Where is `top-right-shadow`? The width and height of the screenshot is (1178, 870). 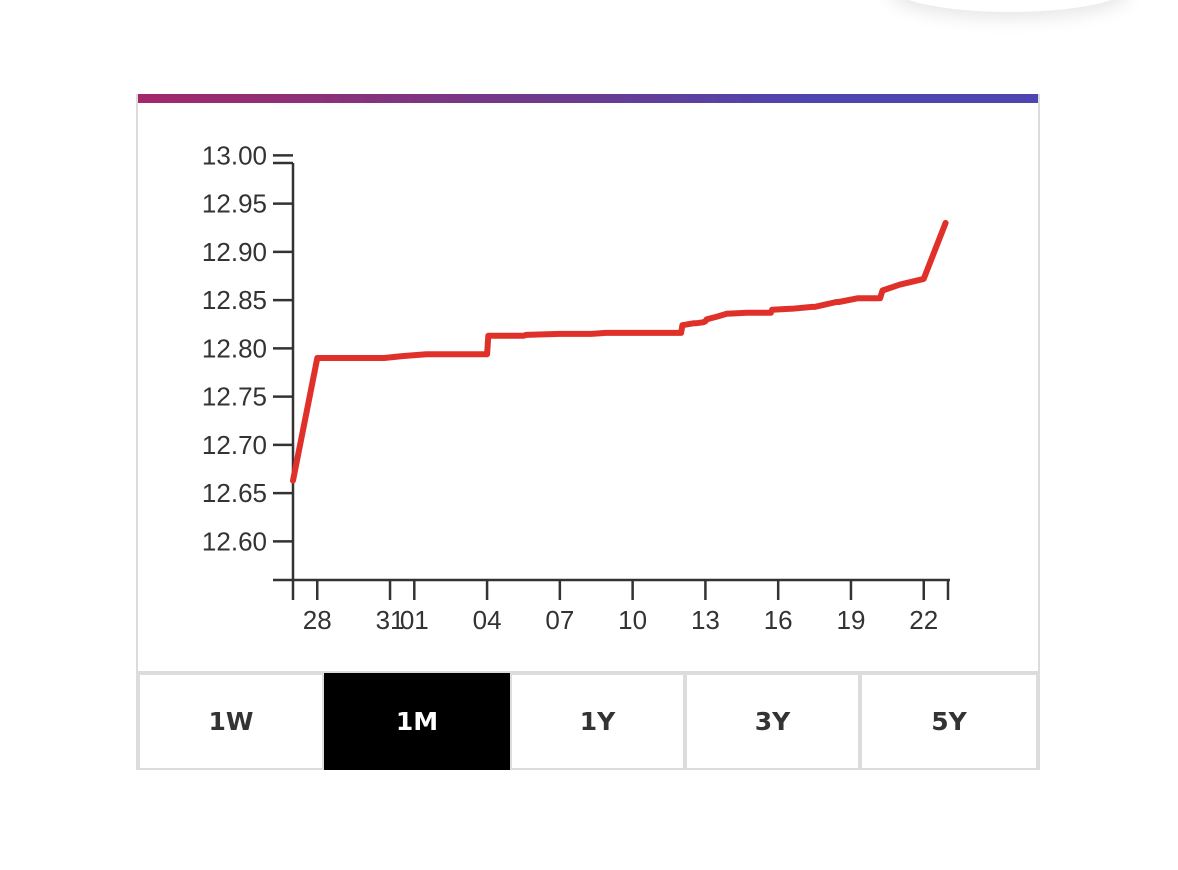
top-right-shadow is located at coordinates (1010, 6).